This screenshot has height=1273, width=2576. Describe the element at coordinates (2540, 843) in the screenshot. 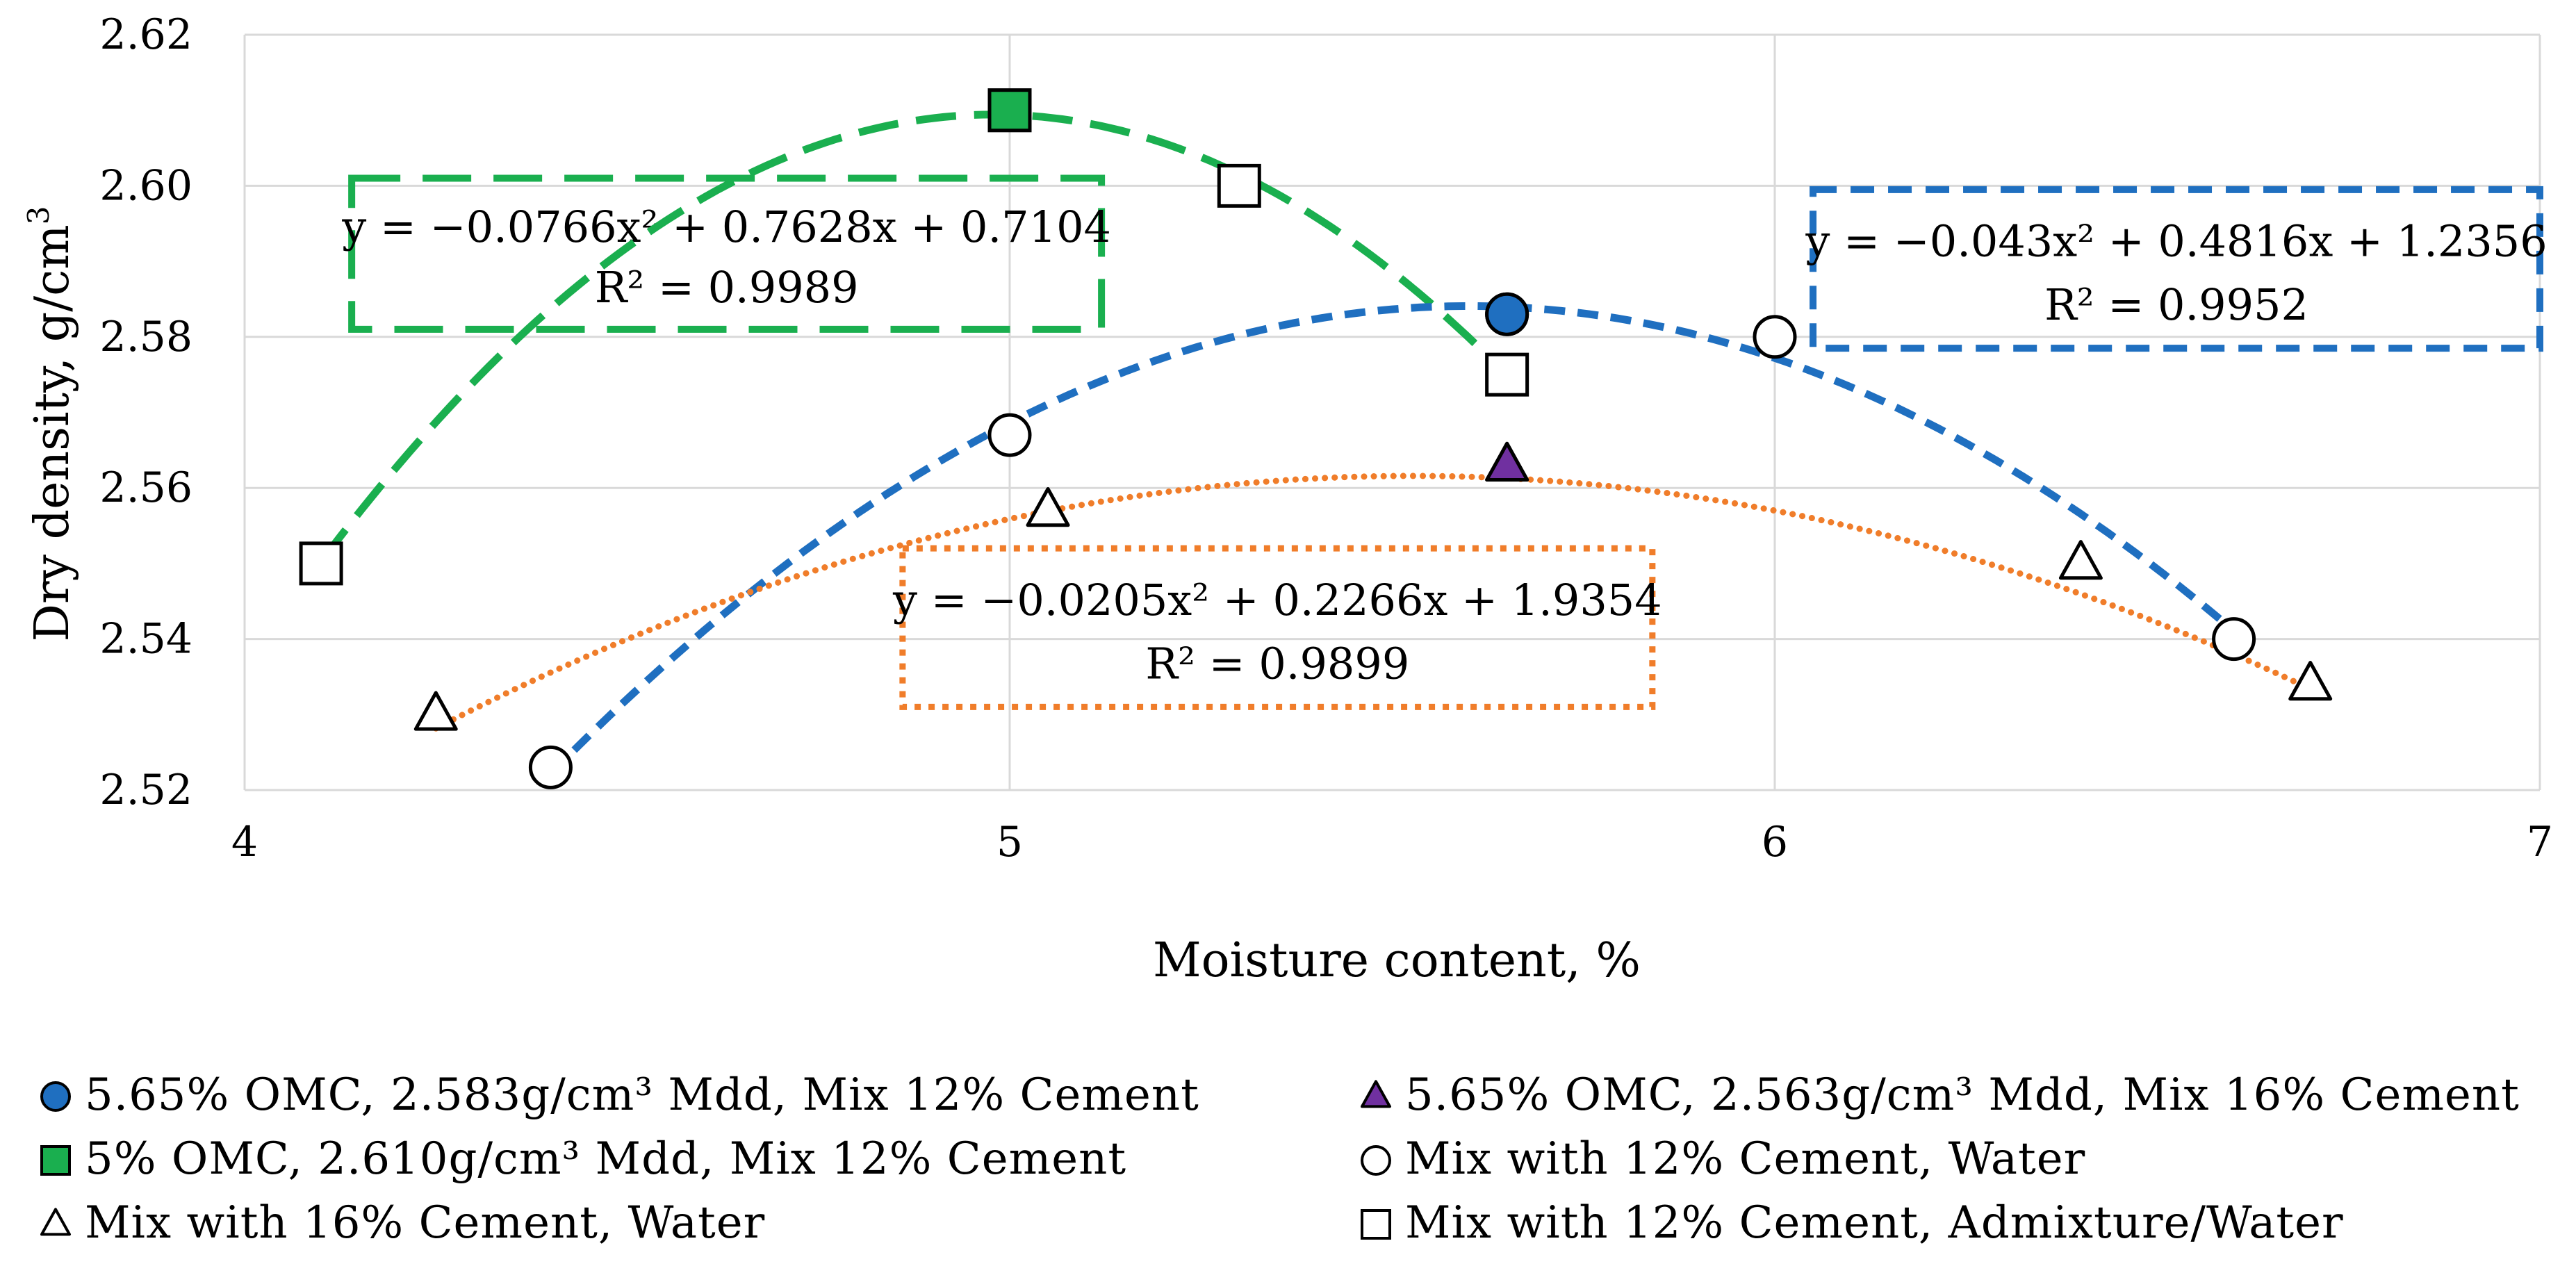

I see `x-tick-label: 7` at that location.